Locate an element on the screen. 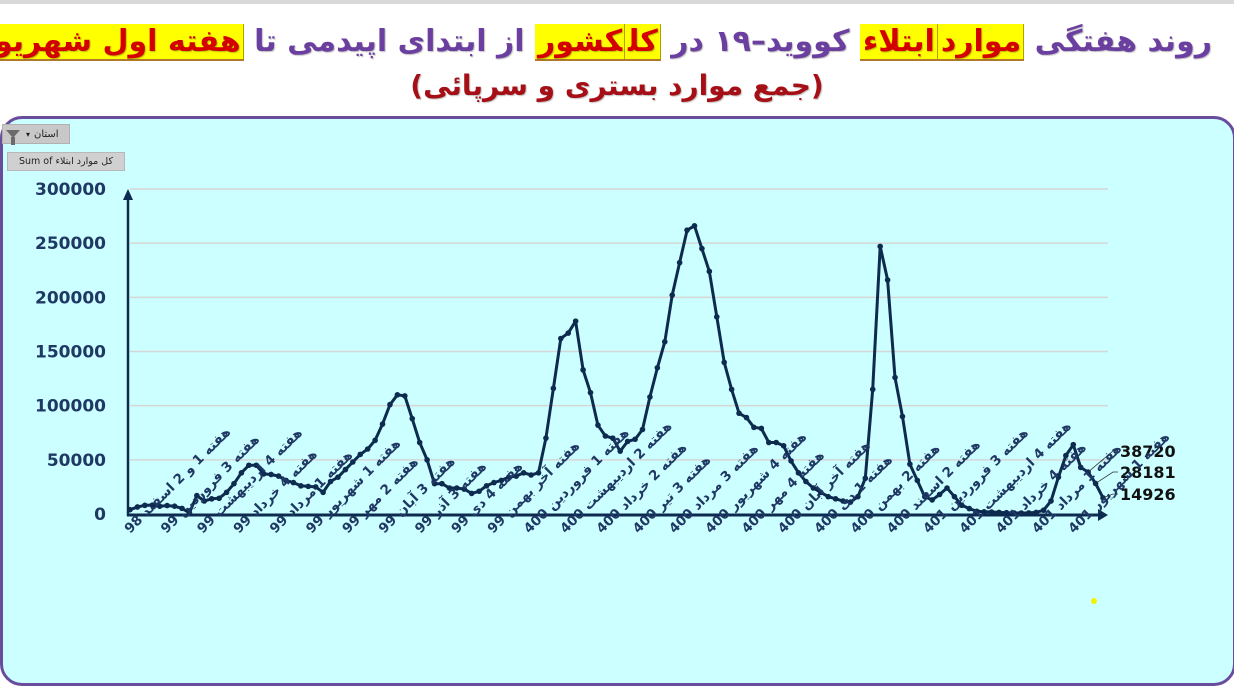  y-tick-label: 0 is located at coordinates (100, 515).